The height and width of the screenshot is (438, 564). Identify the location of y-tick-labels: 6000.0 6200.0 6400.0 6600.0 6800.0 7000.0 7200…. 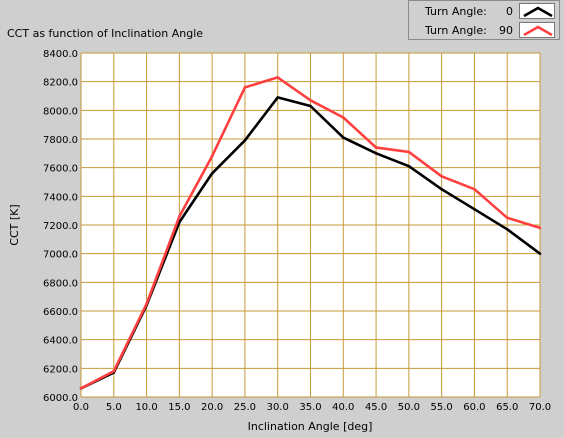
(60, 226).